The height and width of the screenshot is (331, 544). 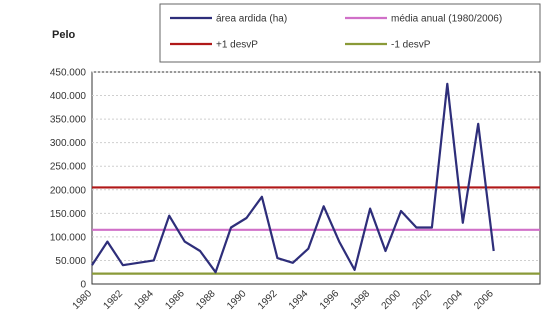 I want to click on y-tick-label: 350.000, so click(x=68, y=120).